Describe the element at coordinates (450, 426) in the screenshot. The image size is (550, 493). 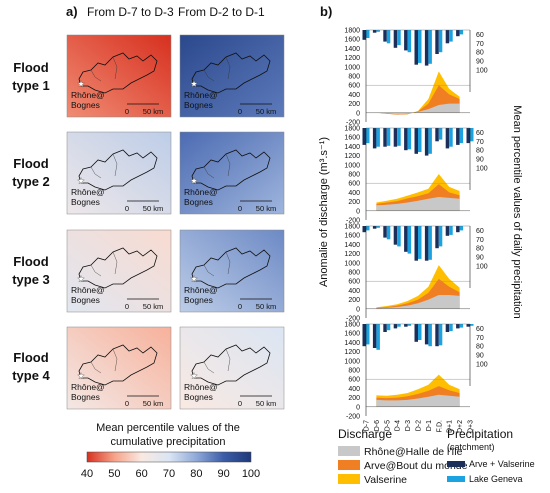
I see `x-tick-label: D+1` at that location.